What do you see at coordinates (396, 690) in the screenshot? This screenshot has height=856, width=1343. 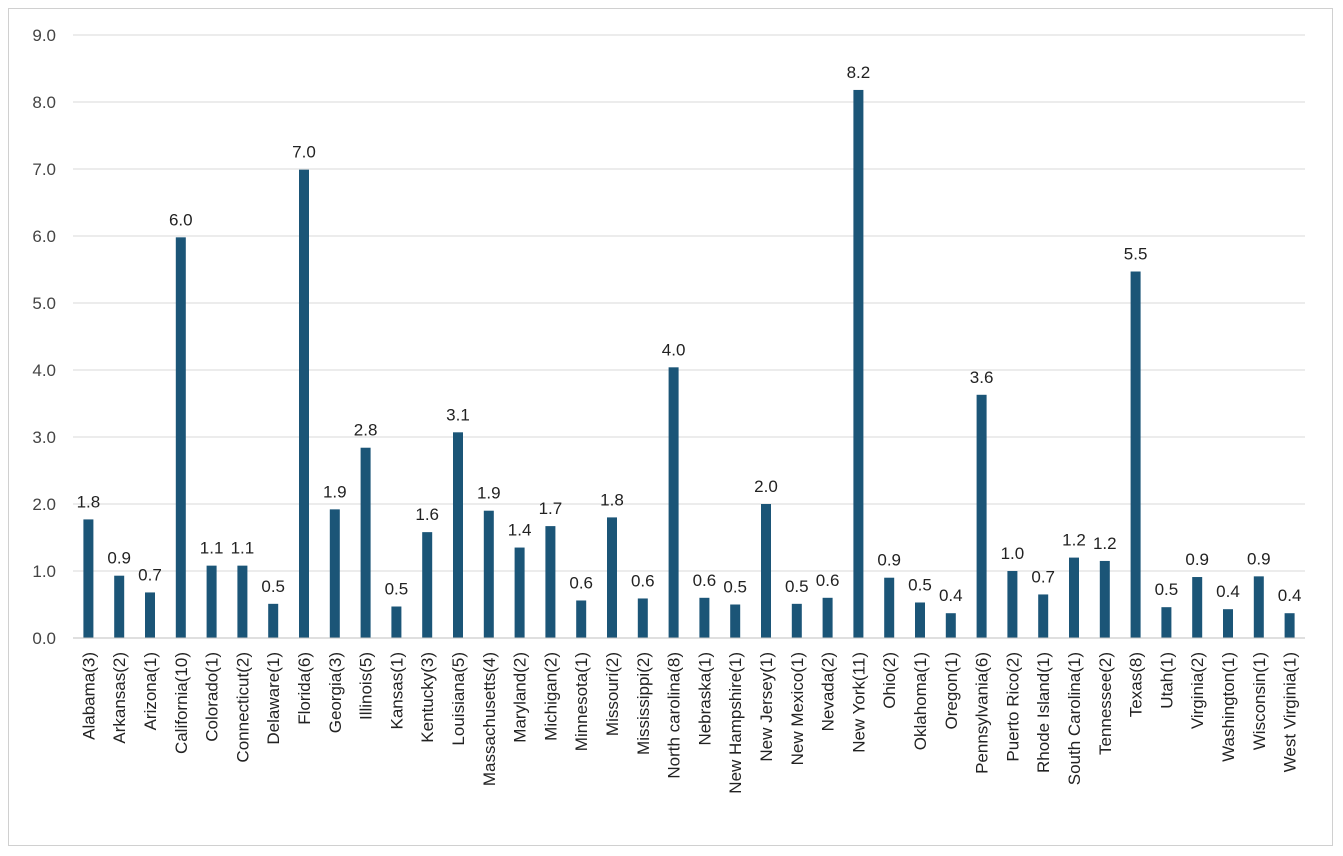 I see `category-label: Kansas(1)` at bounding box center [396, 690].